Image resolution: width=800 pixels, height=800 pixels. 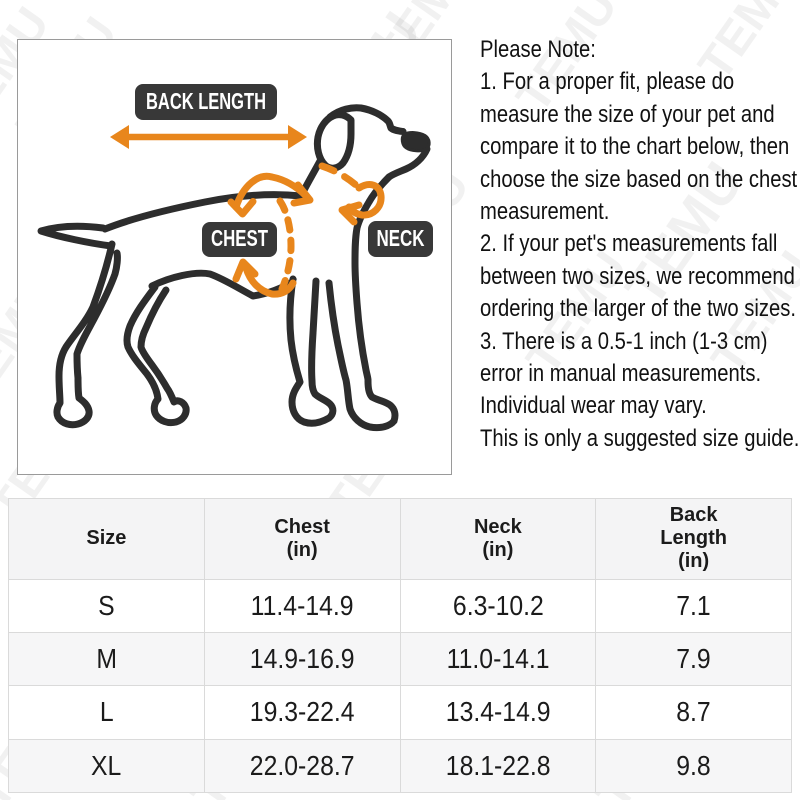 I want to click on svg-text: BACK LENGTH, so click(x=206, y=101).